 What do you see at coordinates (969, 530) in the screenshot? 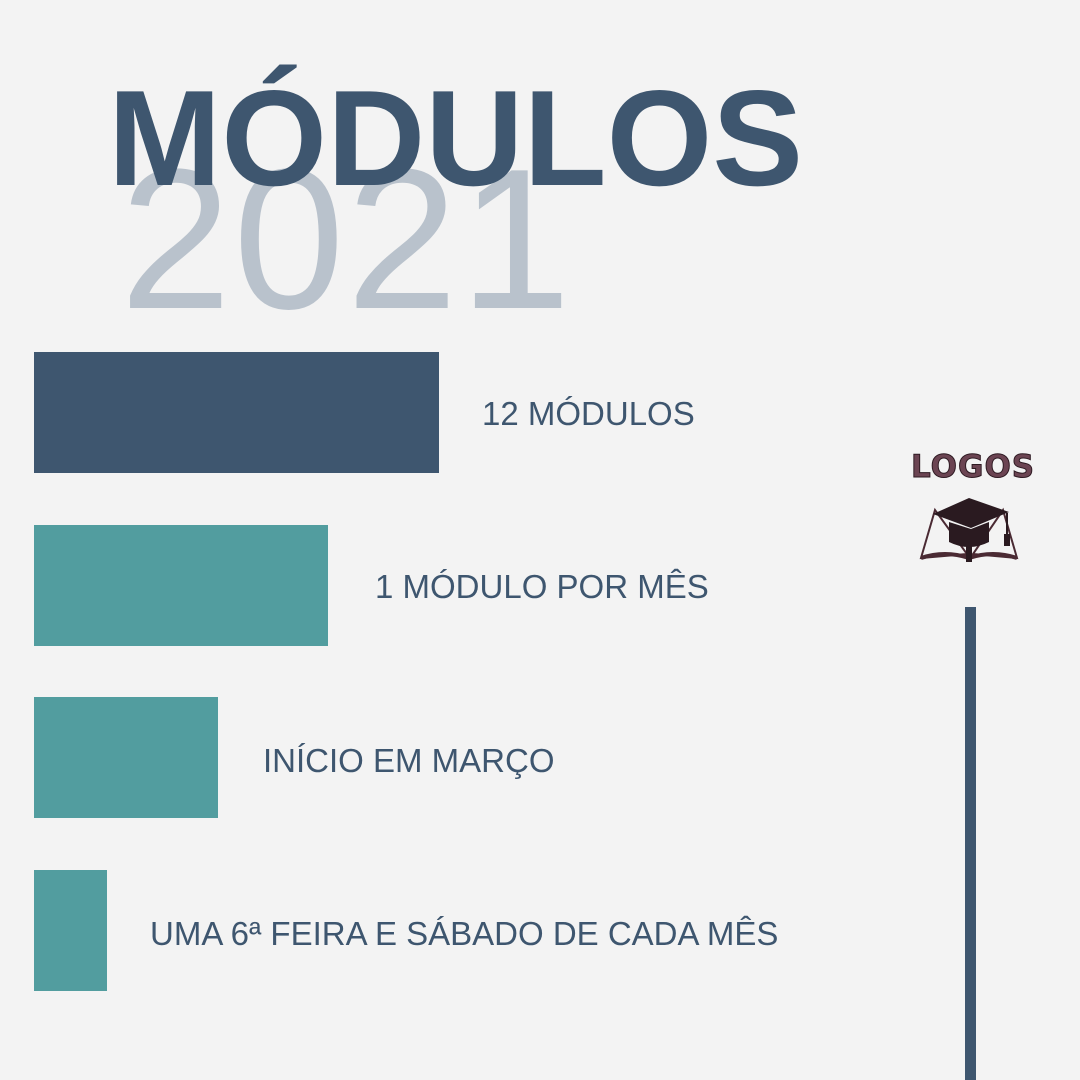
I see `graduation-cap-book-icon` at bounding box center [969, 530].